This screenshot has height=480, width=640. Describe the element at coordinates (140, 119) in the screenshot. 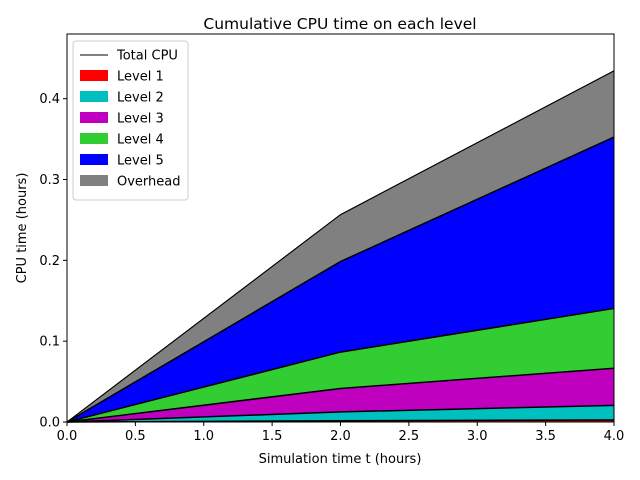

I see `legend-label-level-3: Level 3` at that location.